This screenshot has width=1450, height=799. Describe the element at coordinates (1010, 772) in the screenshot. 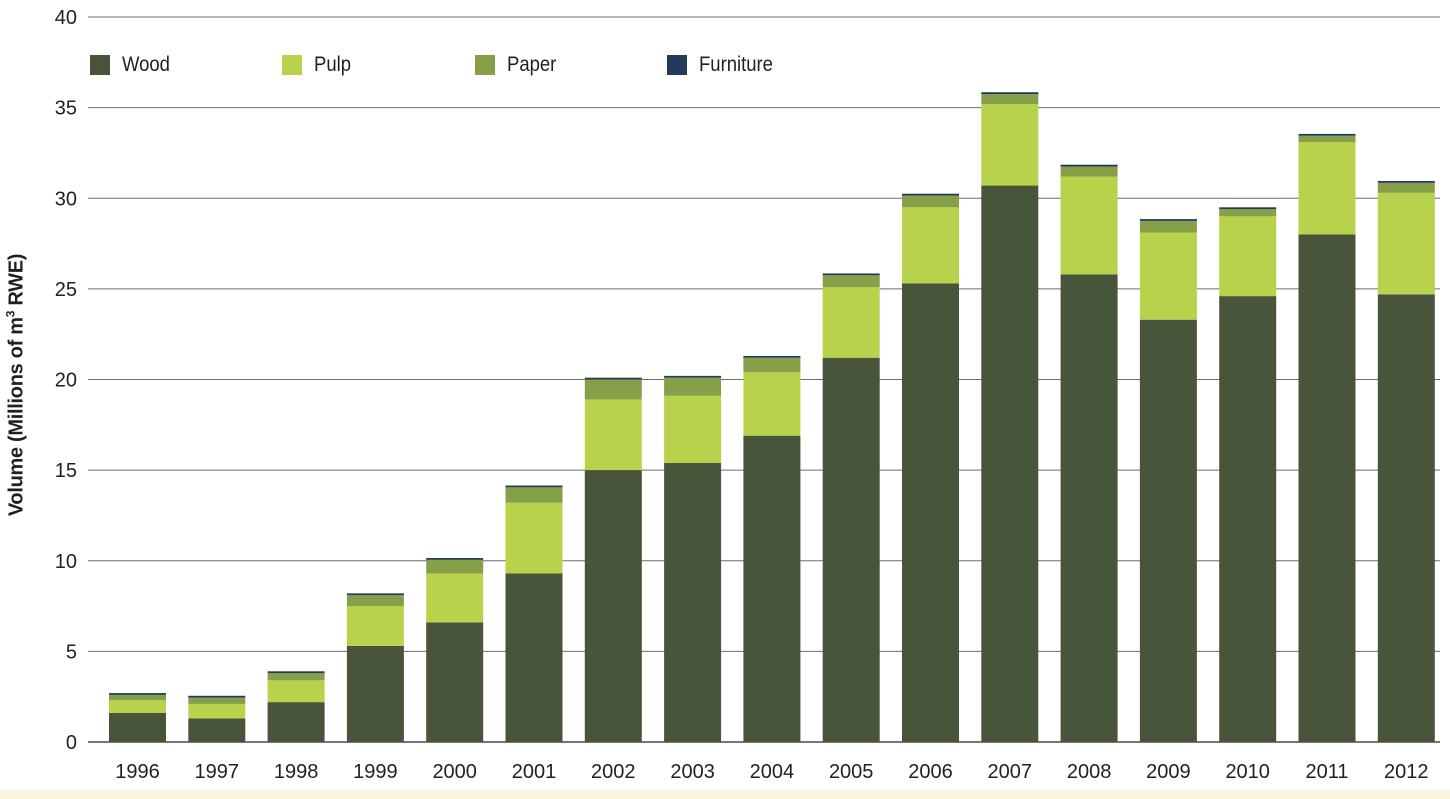

I see `x-tick-label: 2007` at that location.